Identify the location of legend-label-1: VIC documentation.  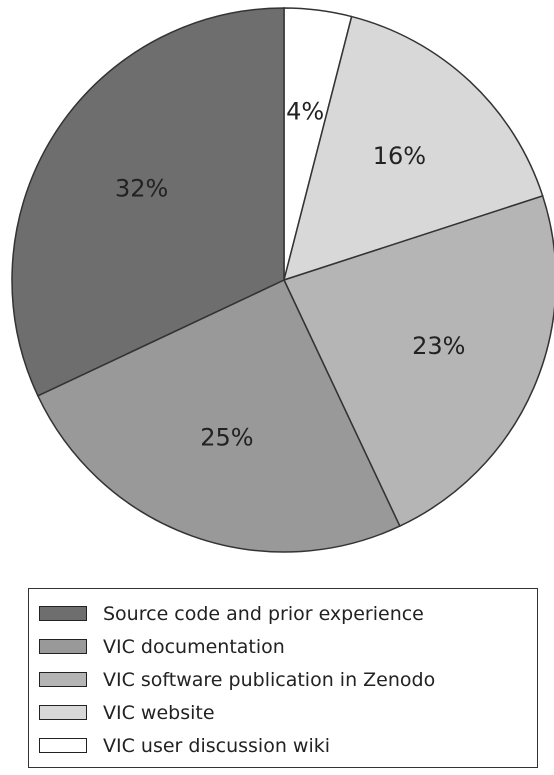
(194, 646).